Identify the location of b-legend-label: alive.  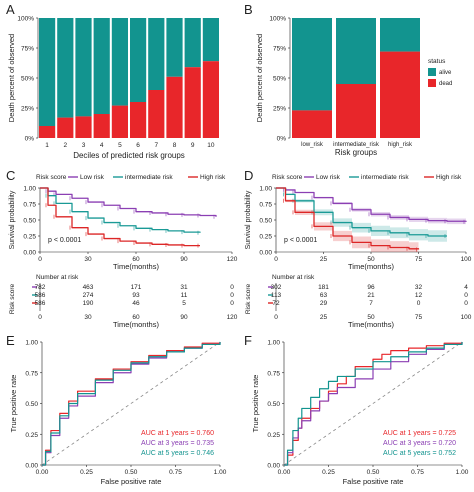
(445, 73).